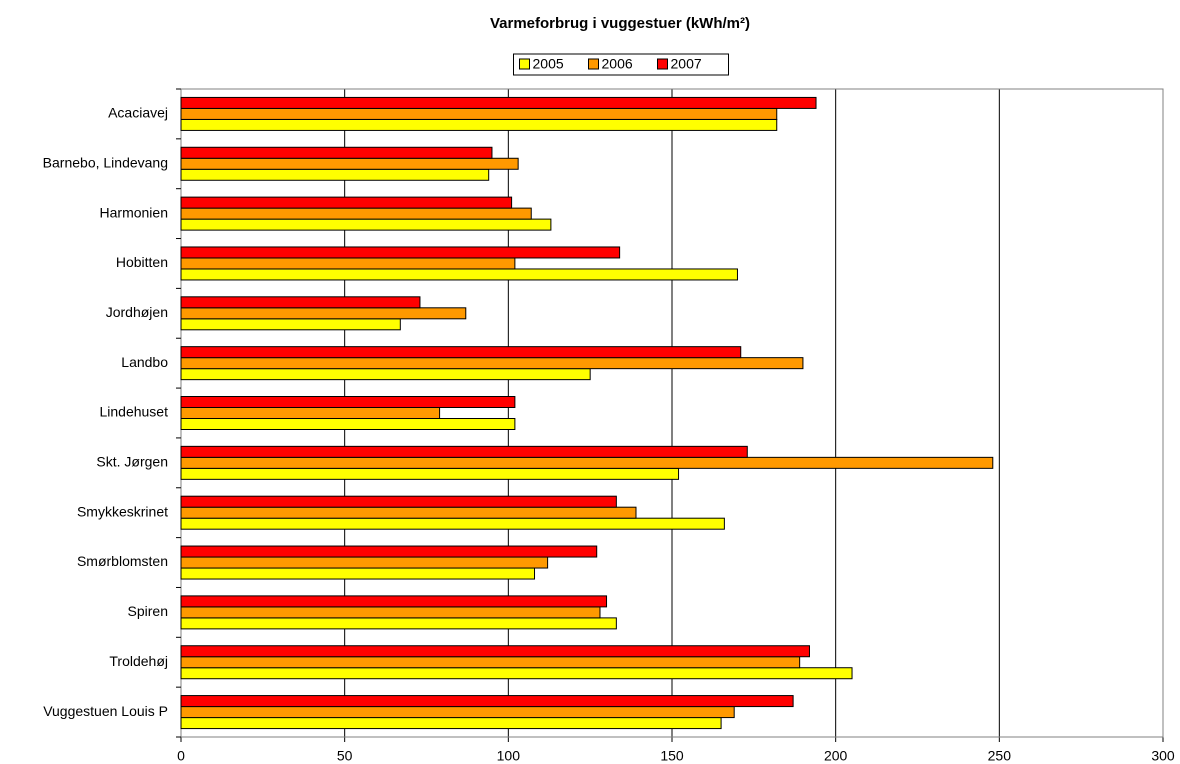  I want to click on y-tick-label: Lindehuset, so click(133, 412).